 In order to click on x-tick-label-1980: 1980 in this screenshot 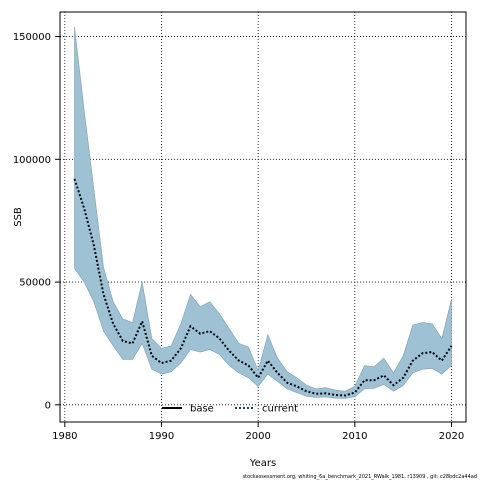, I will do `click(64, 436)`.